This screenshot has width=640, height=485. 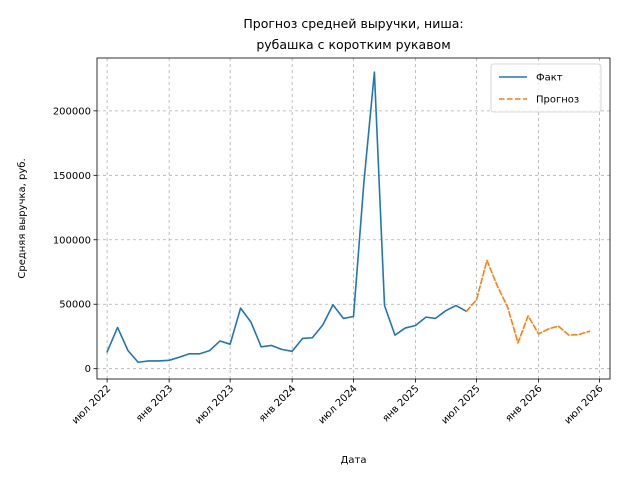 I want to click on y-tick-label: 50000, so click(x=75, y=305).